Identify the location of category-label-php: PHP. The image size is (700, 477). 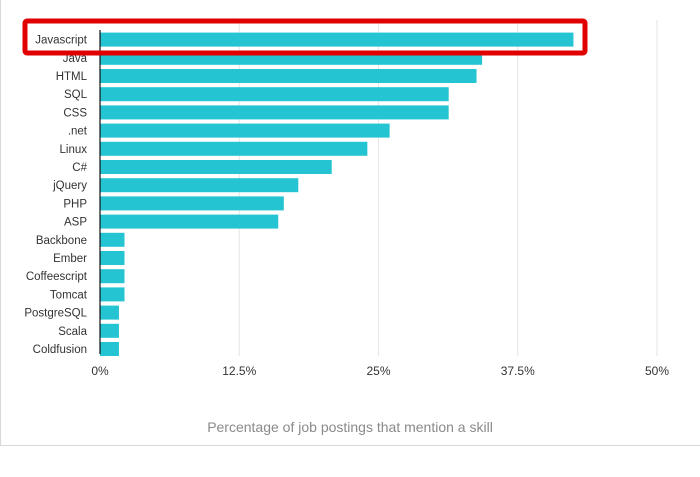
(75, 204).